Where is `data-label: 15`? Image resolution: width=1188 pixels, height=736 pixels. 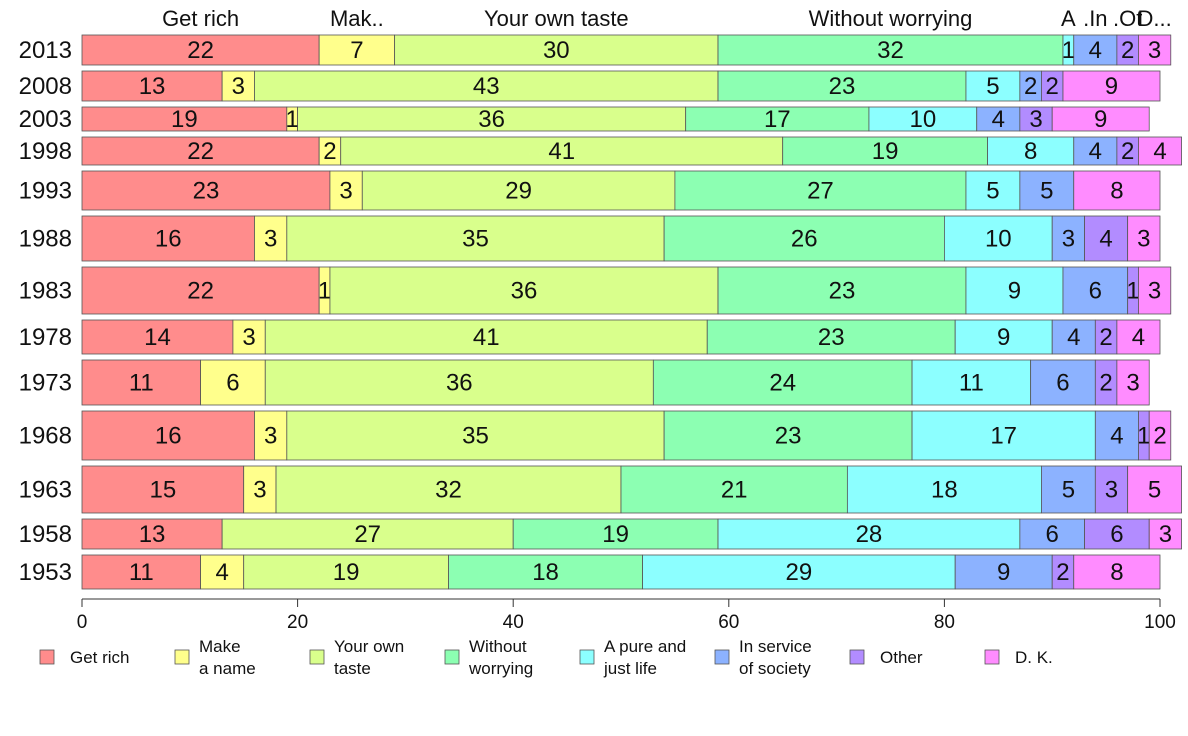 data-label: 15 is located at coordinates (162, 490).